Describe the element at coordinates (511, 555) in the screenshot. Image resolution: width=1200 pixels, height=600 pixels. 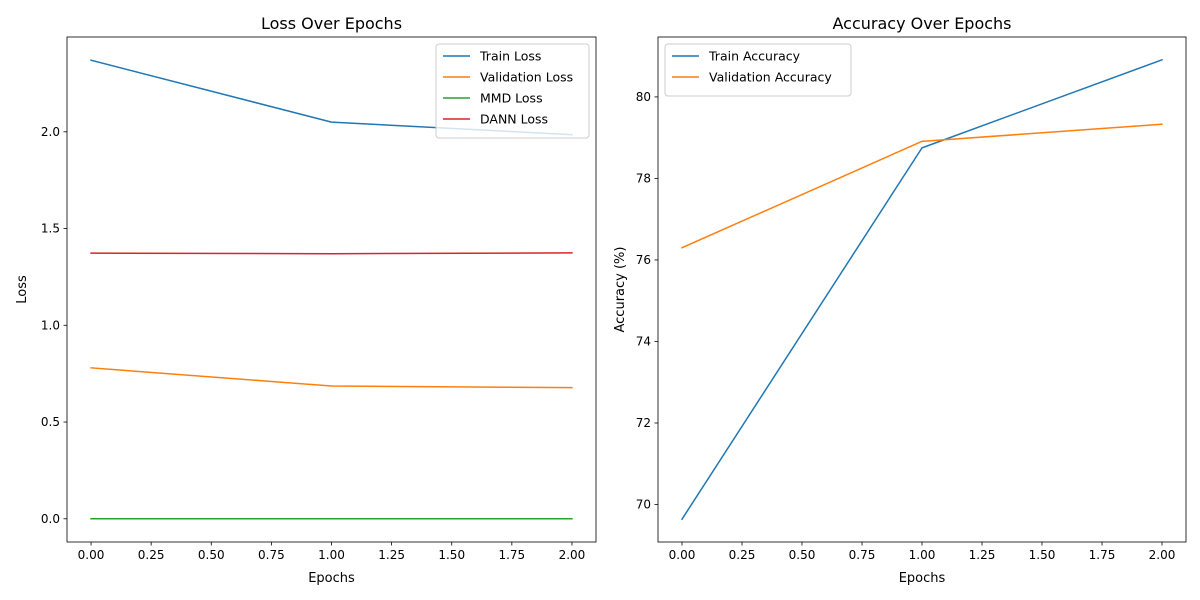
I see `chart-1-x-tick-label: 1.75` at that location.